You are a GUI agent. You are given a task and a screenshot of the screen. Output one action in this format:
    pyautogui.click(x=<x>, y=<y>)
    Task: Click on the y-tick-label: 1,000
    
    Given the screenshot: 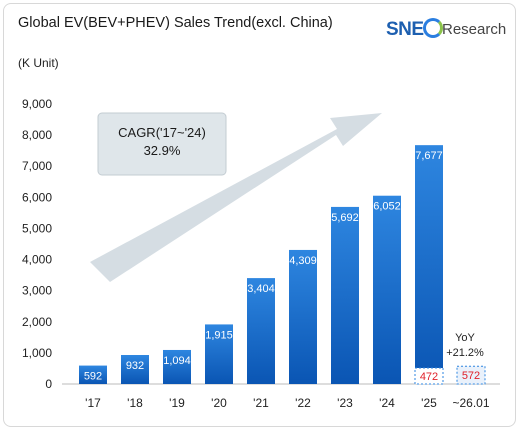 What is the action you would take?
    pyautogui.click(x=37, y=353)
    